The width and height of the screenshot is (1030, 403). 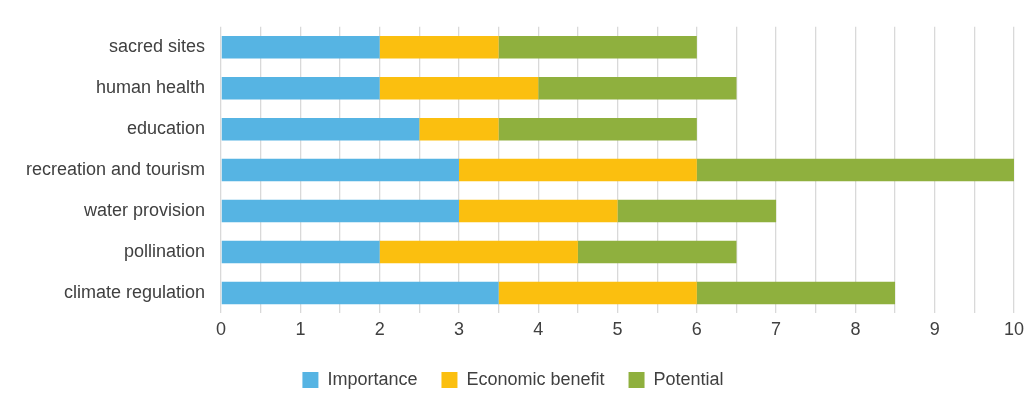 What do you see at coordinates (157, 46) in the screenshot?
I see `y-tick-label: sacred sites` at bounding box center [157, 46].